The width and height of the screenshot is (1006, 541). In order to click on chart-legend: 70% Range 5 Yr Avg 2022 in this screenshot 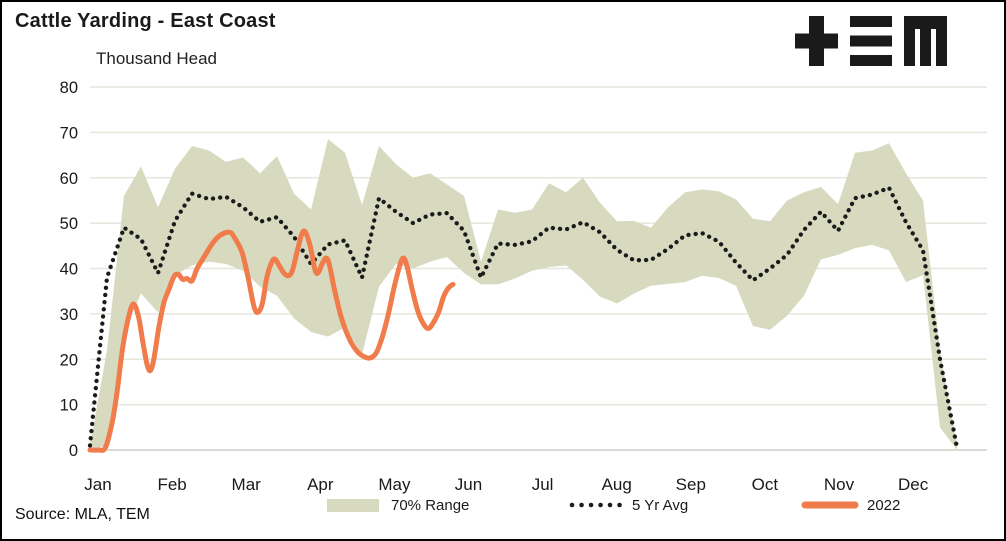, I will do `click(503, 506)`.